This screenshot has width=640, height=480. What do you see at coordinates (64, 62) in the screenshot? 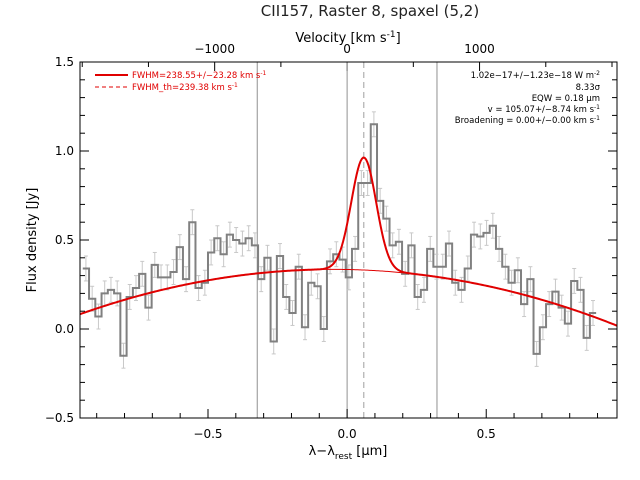
I see `y-tick-label: 1.5` at bounding box center [64, 62].